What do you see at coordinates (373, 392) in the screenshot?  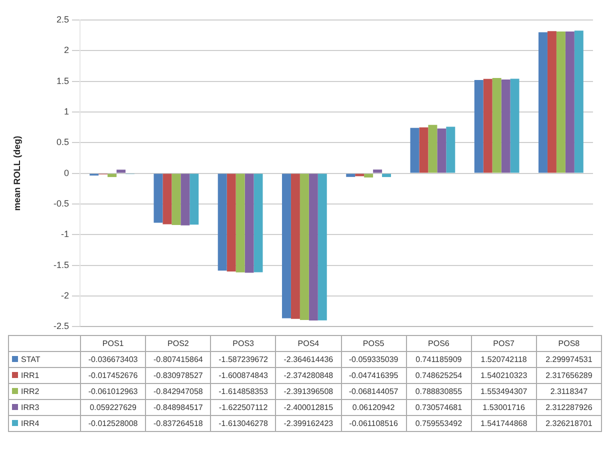 I see `data-label: -0.068144057` at bounding box center [373, 392].